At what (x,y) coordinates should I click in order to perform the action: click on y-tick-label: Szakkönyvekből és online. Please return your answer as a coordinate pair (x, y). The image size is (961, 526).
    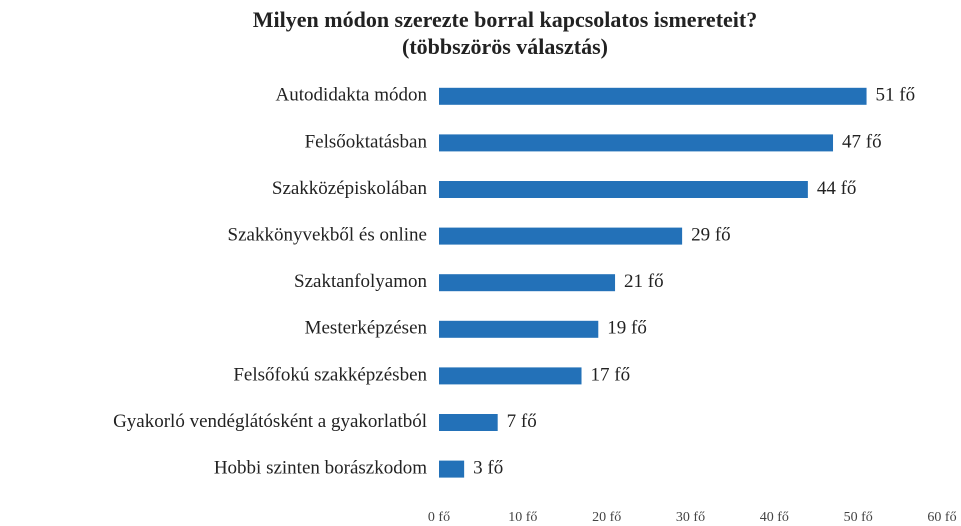
    Looking at the image, I should click on (327, 234).